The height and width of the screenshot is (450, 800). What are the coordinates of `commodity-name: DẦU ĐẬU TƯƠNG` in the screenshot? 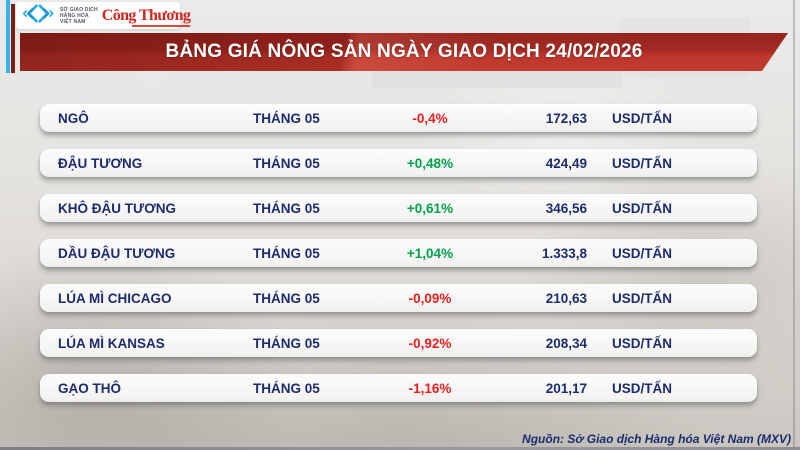 It's located at (117, 253).